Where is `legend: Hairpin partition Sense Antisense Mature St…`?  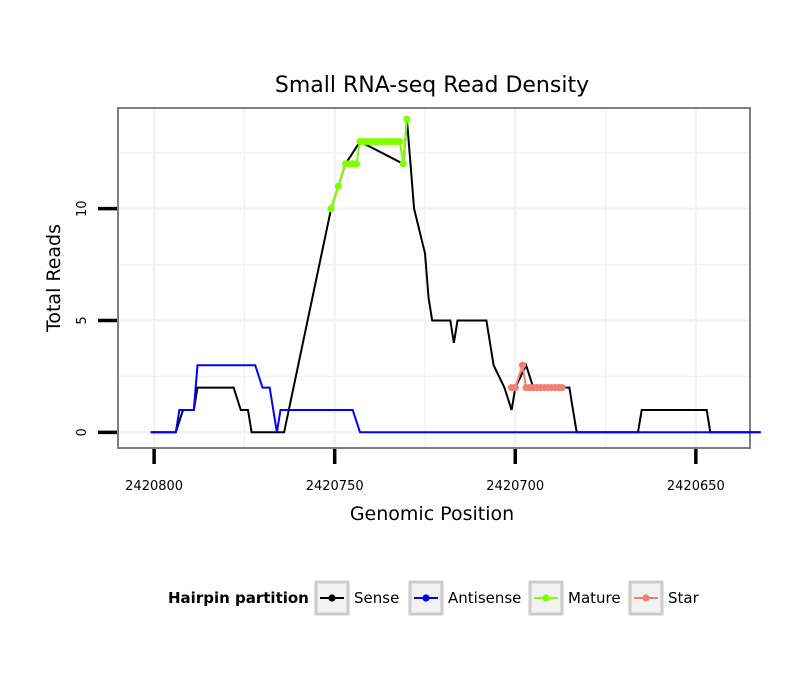
legend: Hairpin partition Sense Antisense Mature St… is located at coordinates (434, 598).